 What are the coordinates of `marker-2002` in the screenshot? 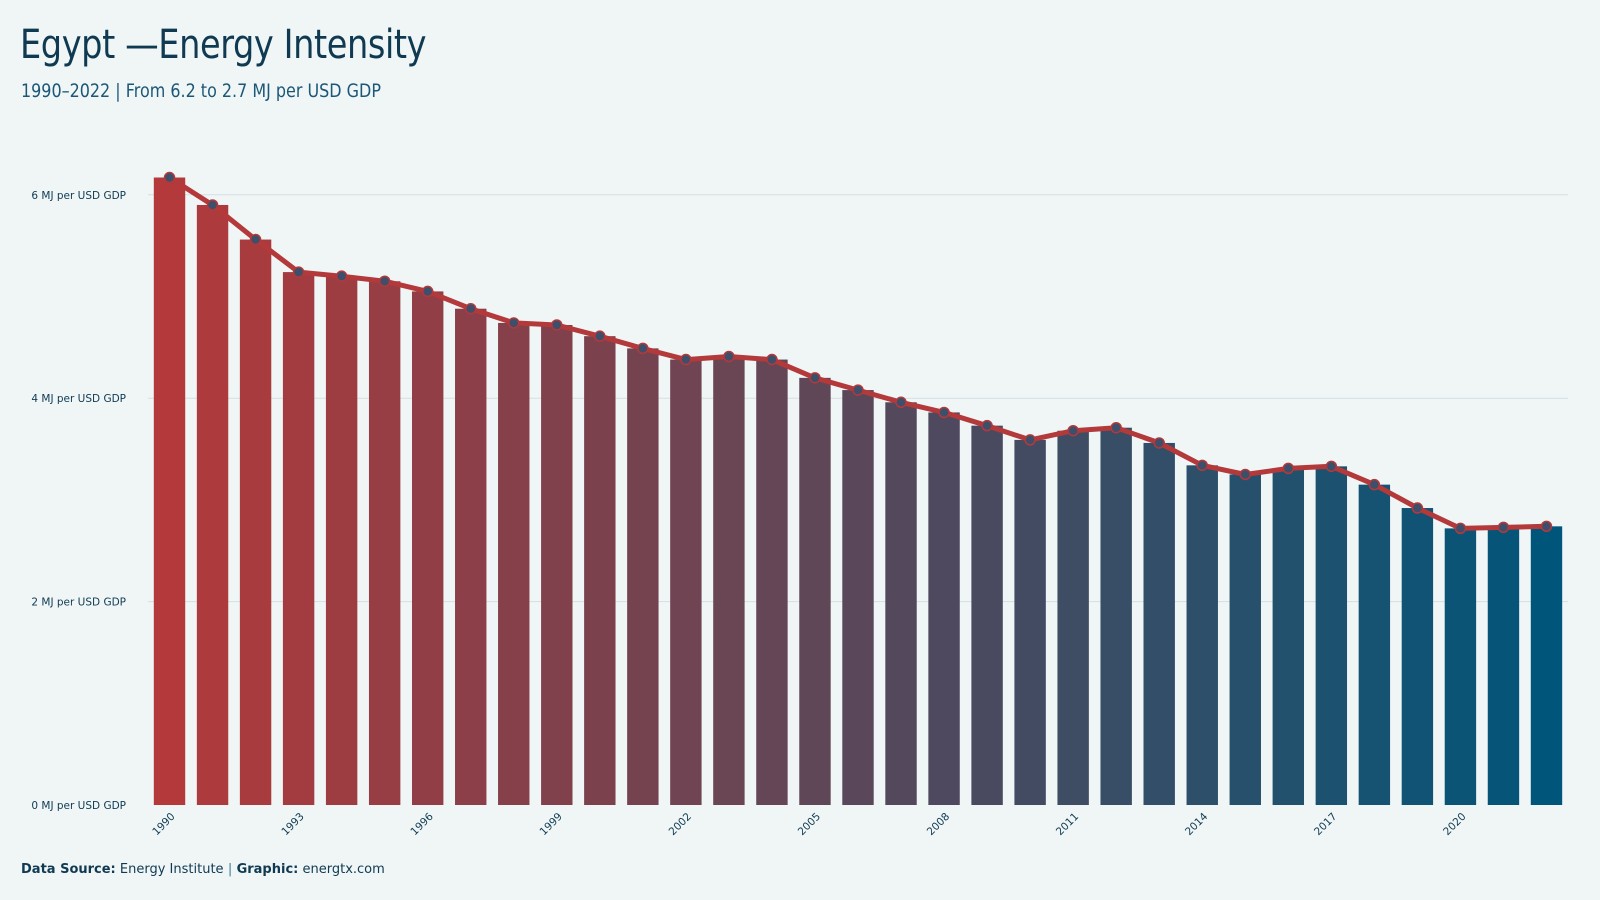 It's located at (686, 359).